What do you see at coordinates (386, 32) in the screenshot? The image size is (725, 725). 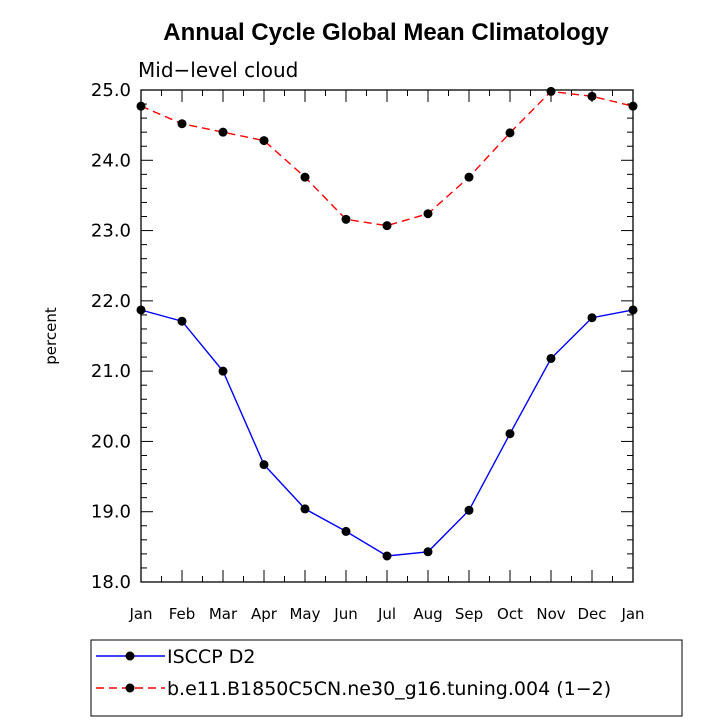 I see `chart-title: Annual Cycle Global Mean Climatology` at bounding box center [386, 32].